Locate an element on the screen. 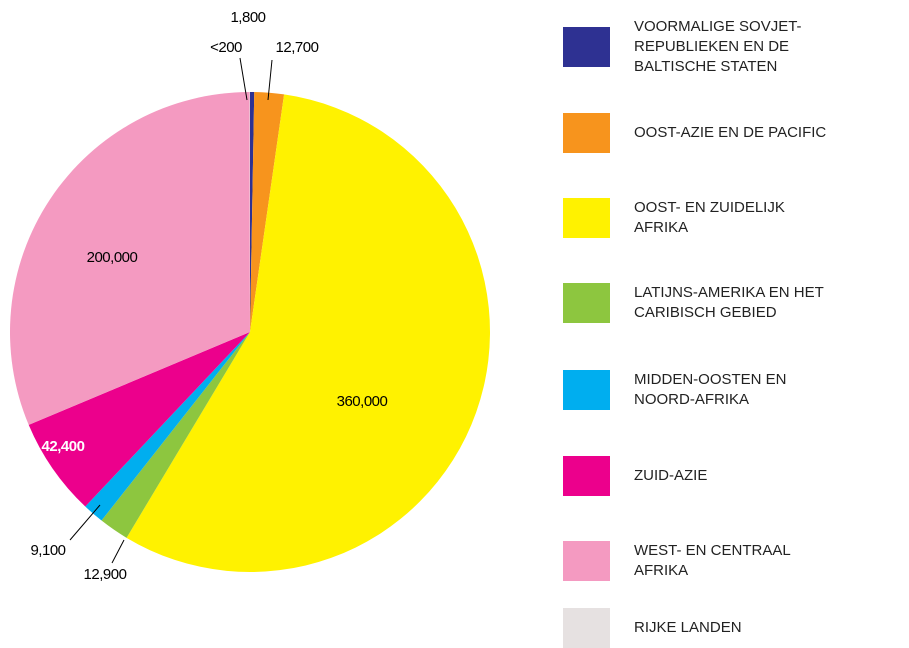 Image resolution: width=909 pixels, height=648 pixels. legend-label: LATIJNS-AMERIKA EN HET CARIBISCH GEBIED is located at coordinates (734, 303).